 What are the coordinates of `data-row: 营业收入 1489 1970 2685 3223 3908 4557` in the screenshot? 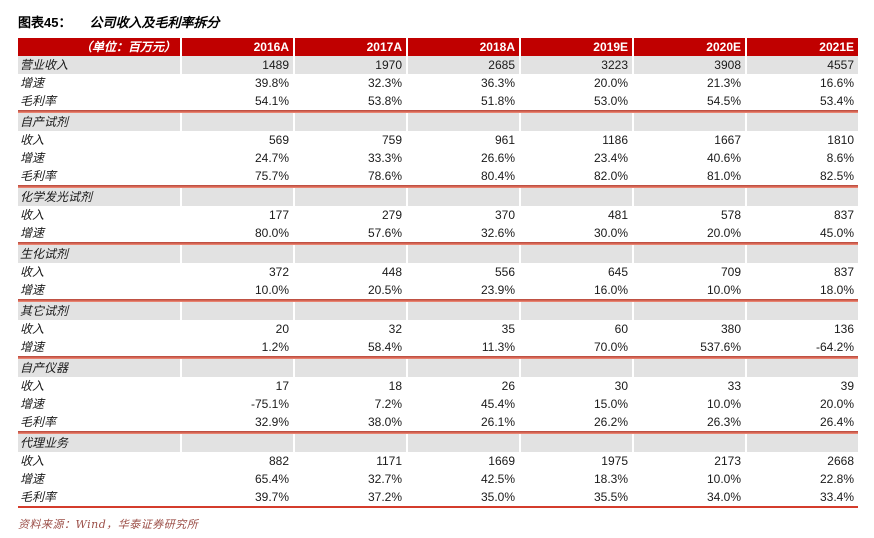 It's located at (438, 65).